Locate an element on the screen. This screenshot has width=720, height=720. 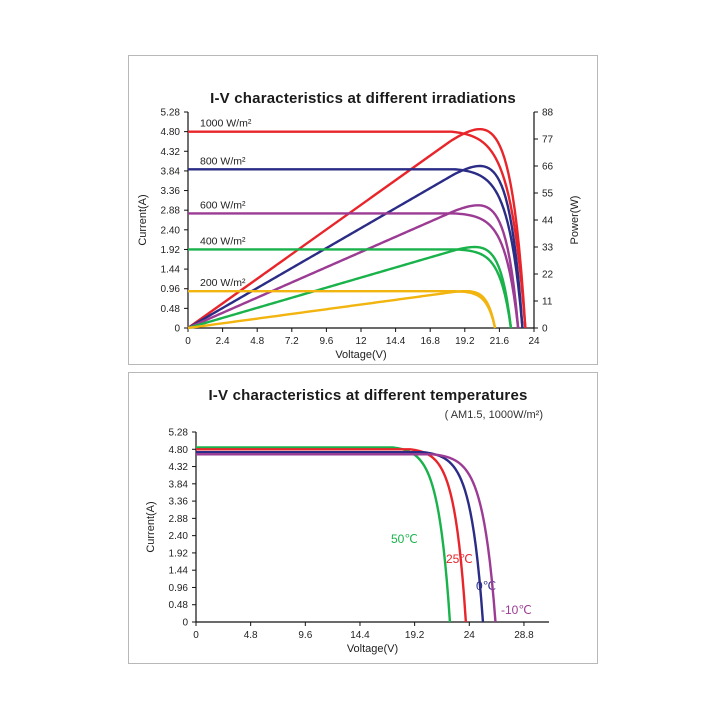
series-label: -10℃ is located at coordinates (516, 610).